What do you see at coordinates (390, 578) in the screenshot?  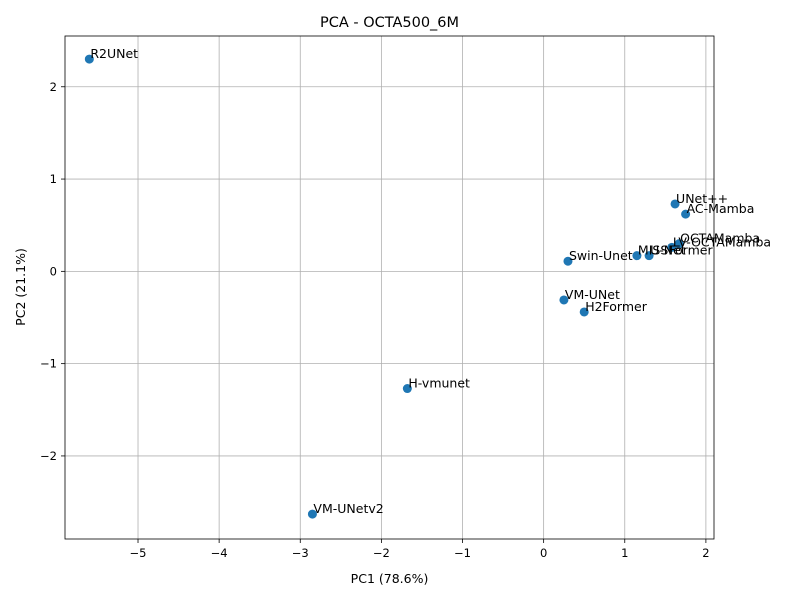 I see `x-axis-label: PC1 (78.6%)` at bounding box center [390, 578].